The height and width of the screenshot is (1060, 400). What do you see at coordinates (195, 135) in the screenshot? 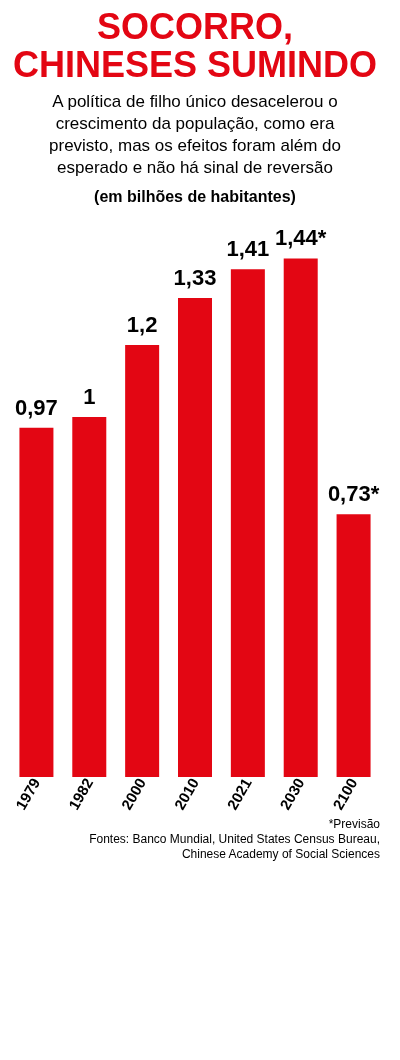
I see `chart-subtitle: A política de filho único desacelerou o crescimento da população, como era previsto, mas os efeitos foram além do esperado e não há sinal de reversão` at bounding box center [195, 135].